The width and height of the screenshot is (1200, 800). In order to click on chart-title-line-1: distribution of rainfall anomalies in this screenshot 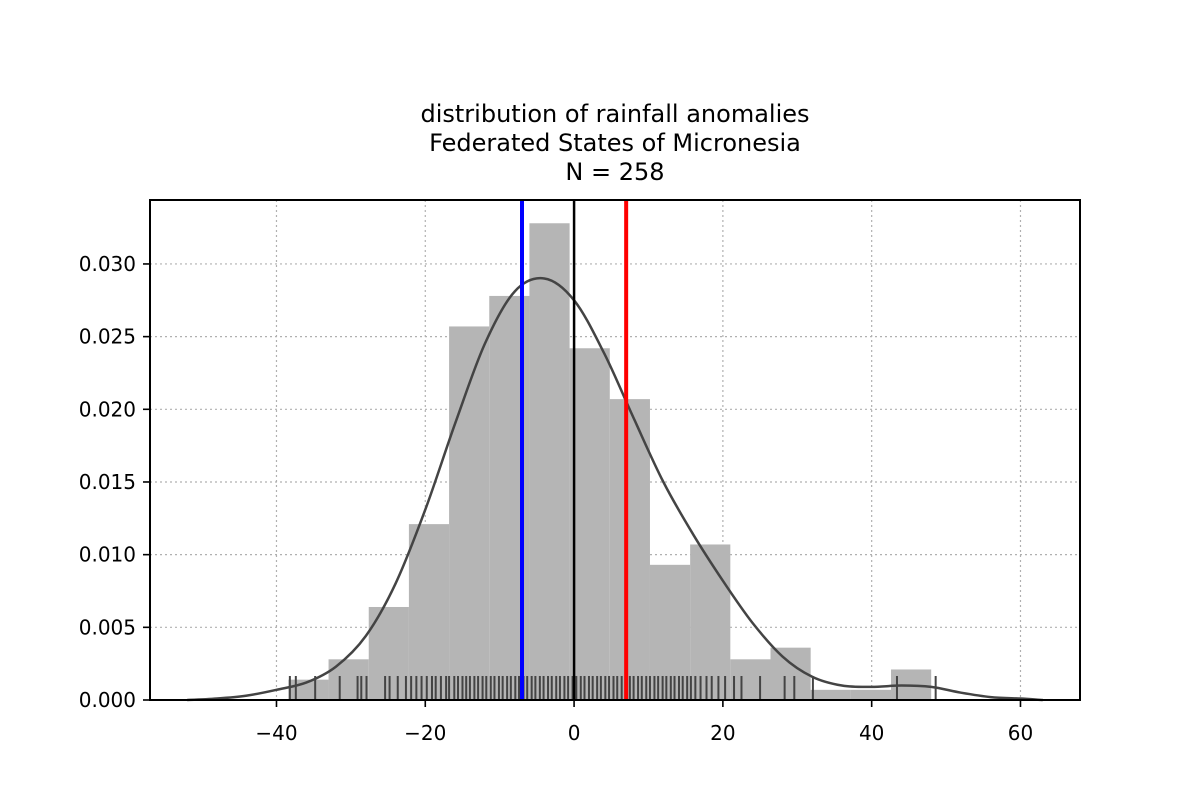, I will do `click(615, 114)`.